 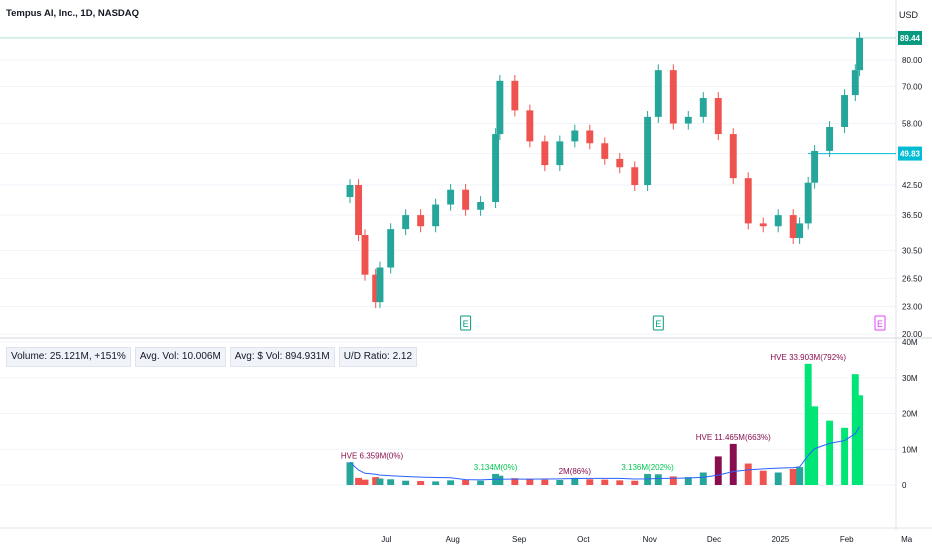 What do you see at coordinates (466, 324) in the screenshot?
I see `earnings-marker-label: E` at bounding box center [466, 324].